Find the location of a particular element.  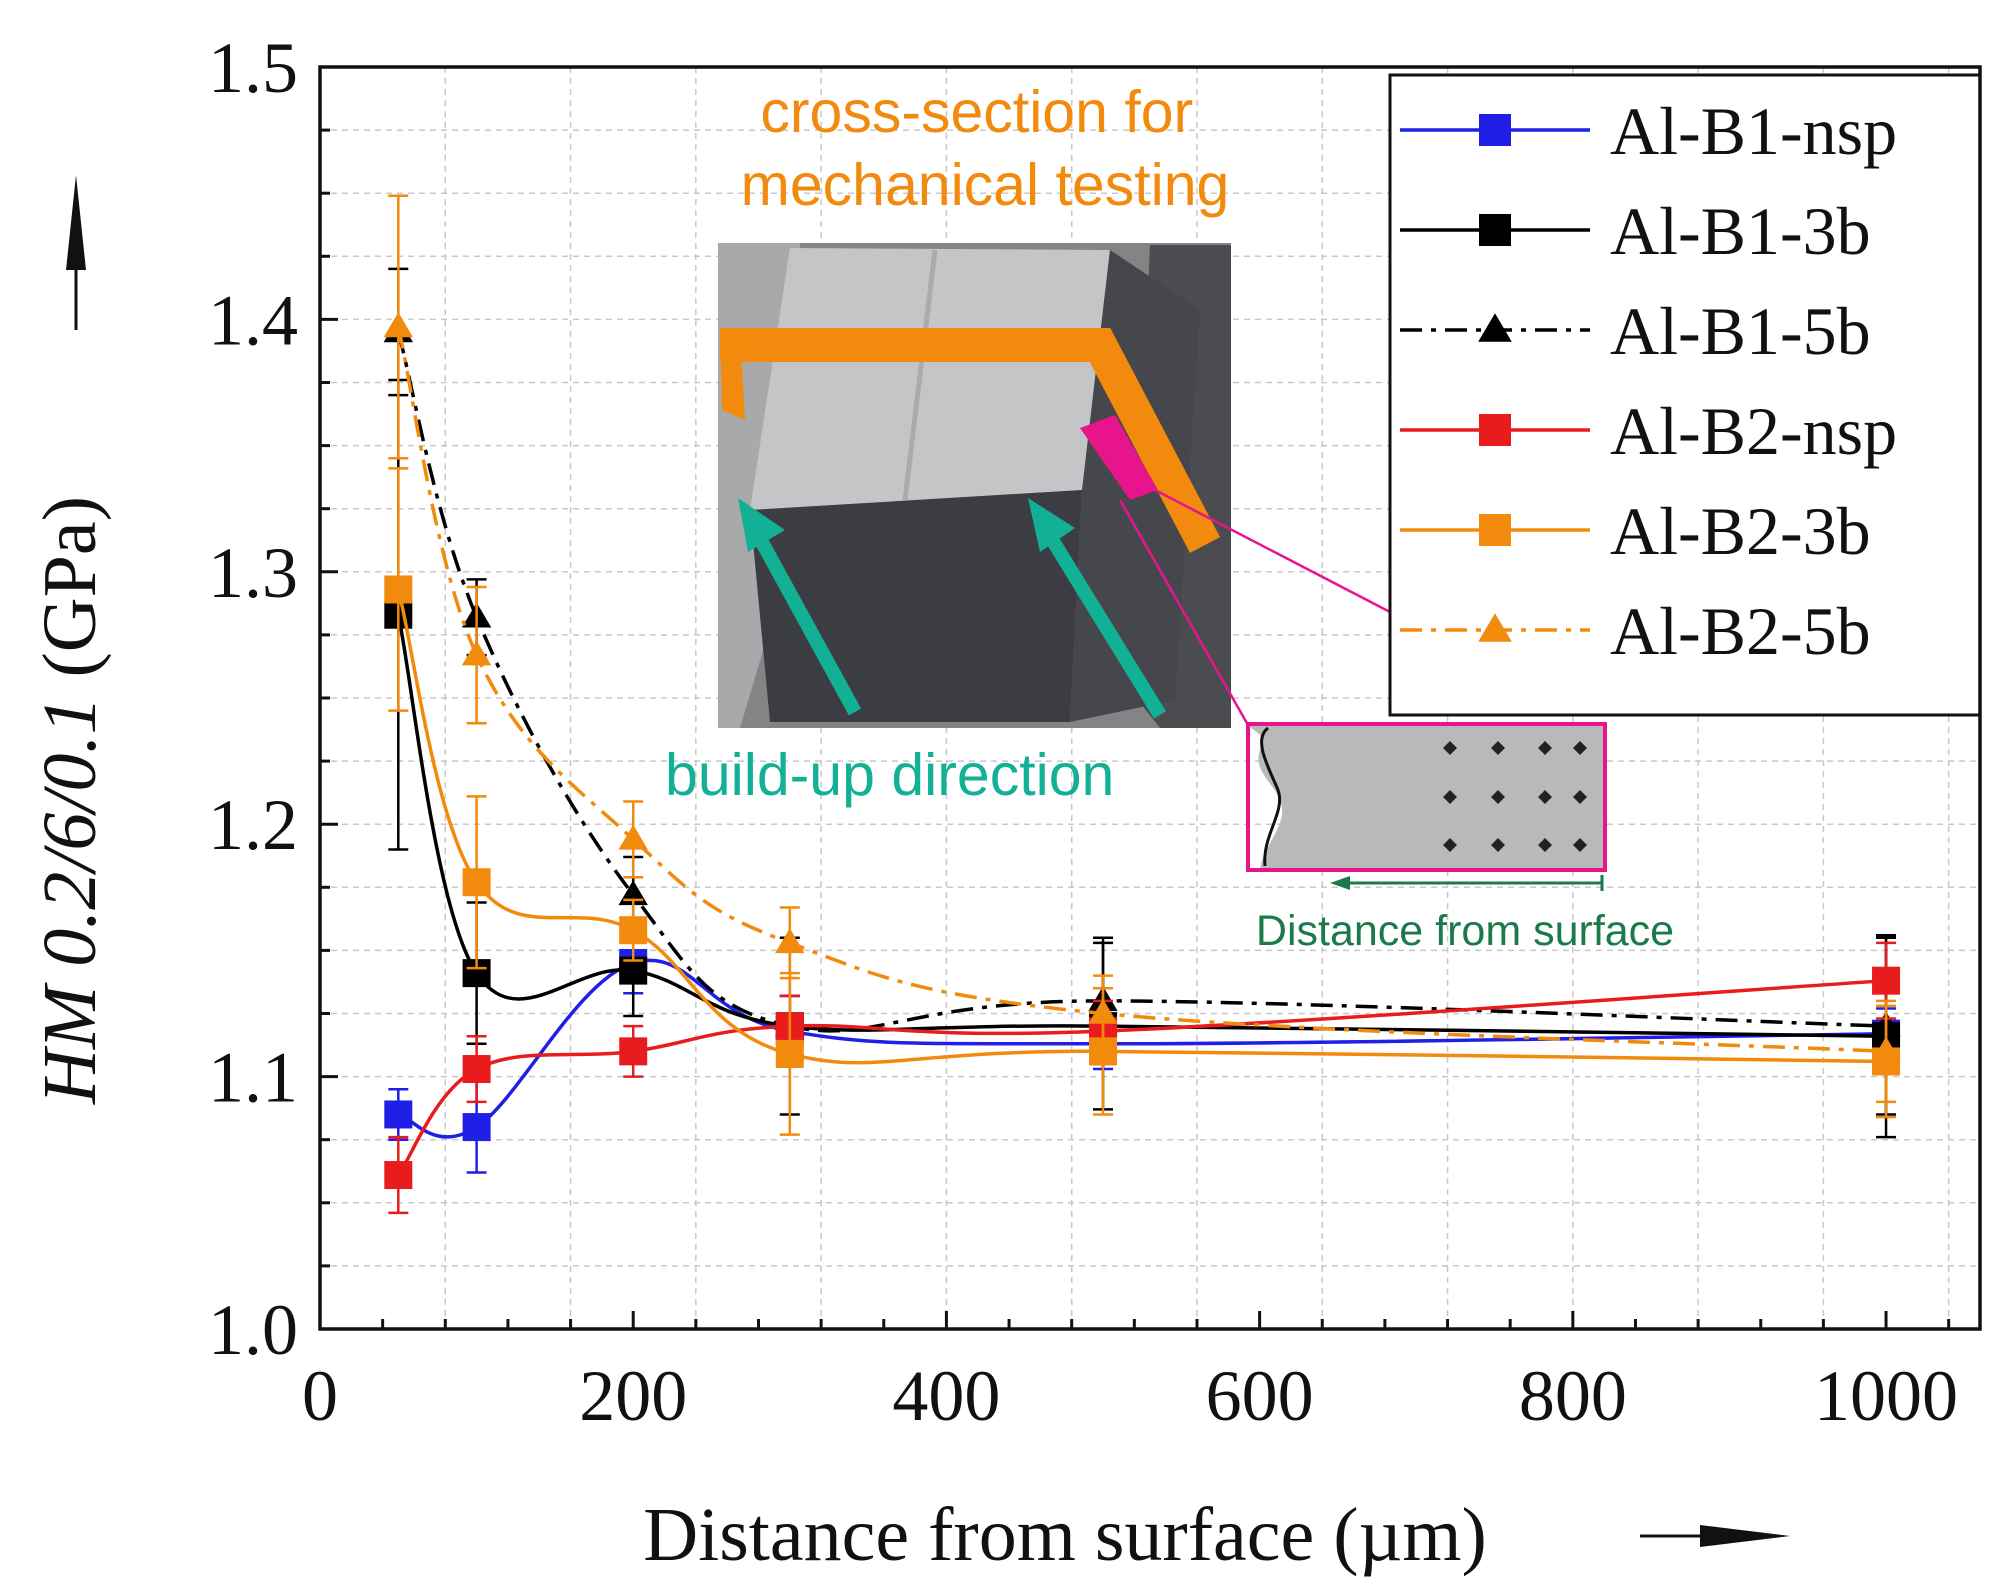

build-up-direction-label: build-up direction is located at coordinates (889, 775).